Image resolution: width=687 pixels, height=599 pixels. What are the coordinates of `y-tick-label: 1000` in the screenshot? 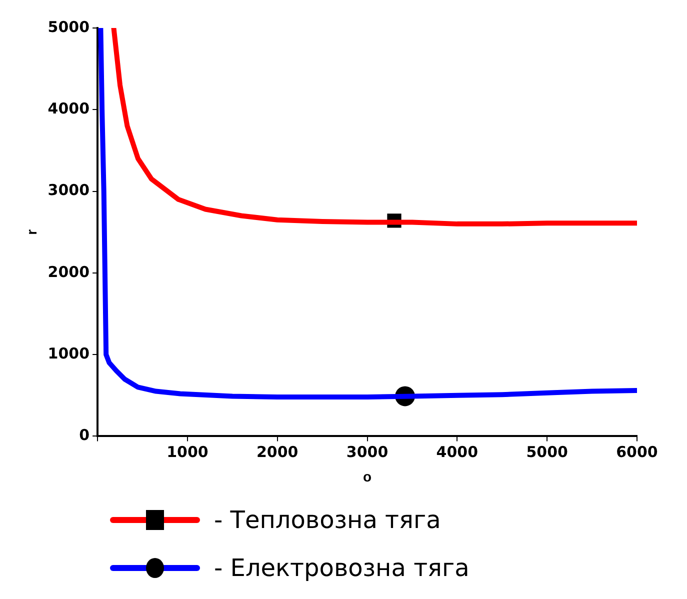 It's located at (69, 353).